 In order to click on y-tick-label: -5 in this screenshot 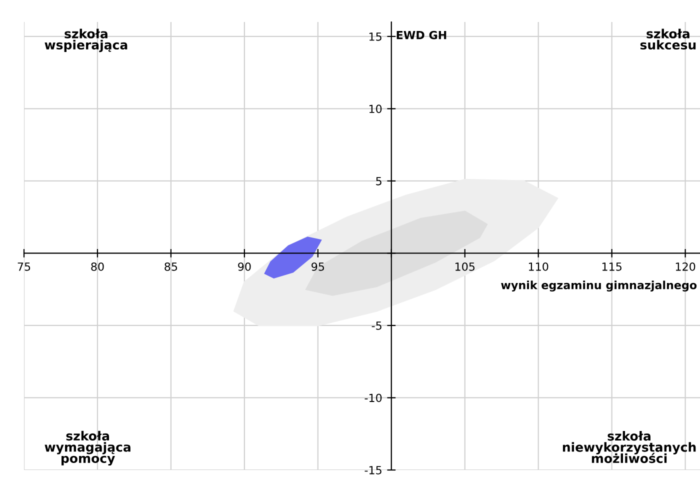, I will do `click(377, 326)`.